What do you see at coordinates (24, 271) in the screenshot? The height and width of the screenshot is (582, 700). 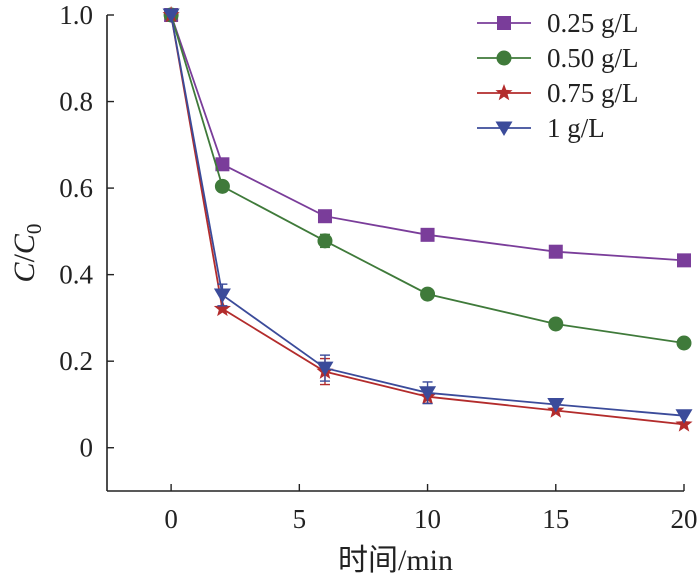 I see `y-axis-title-numerator: C` at bounding box center [24, 271].